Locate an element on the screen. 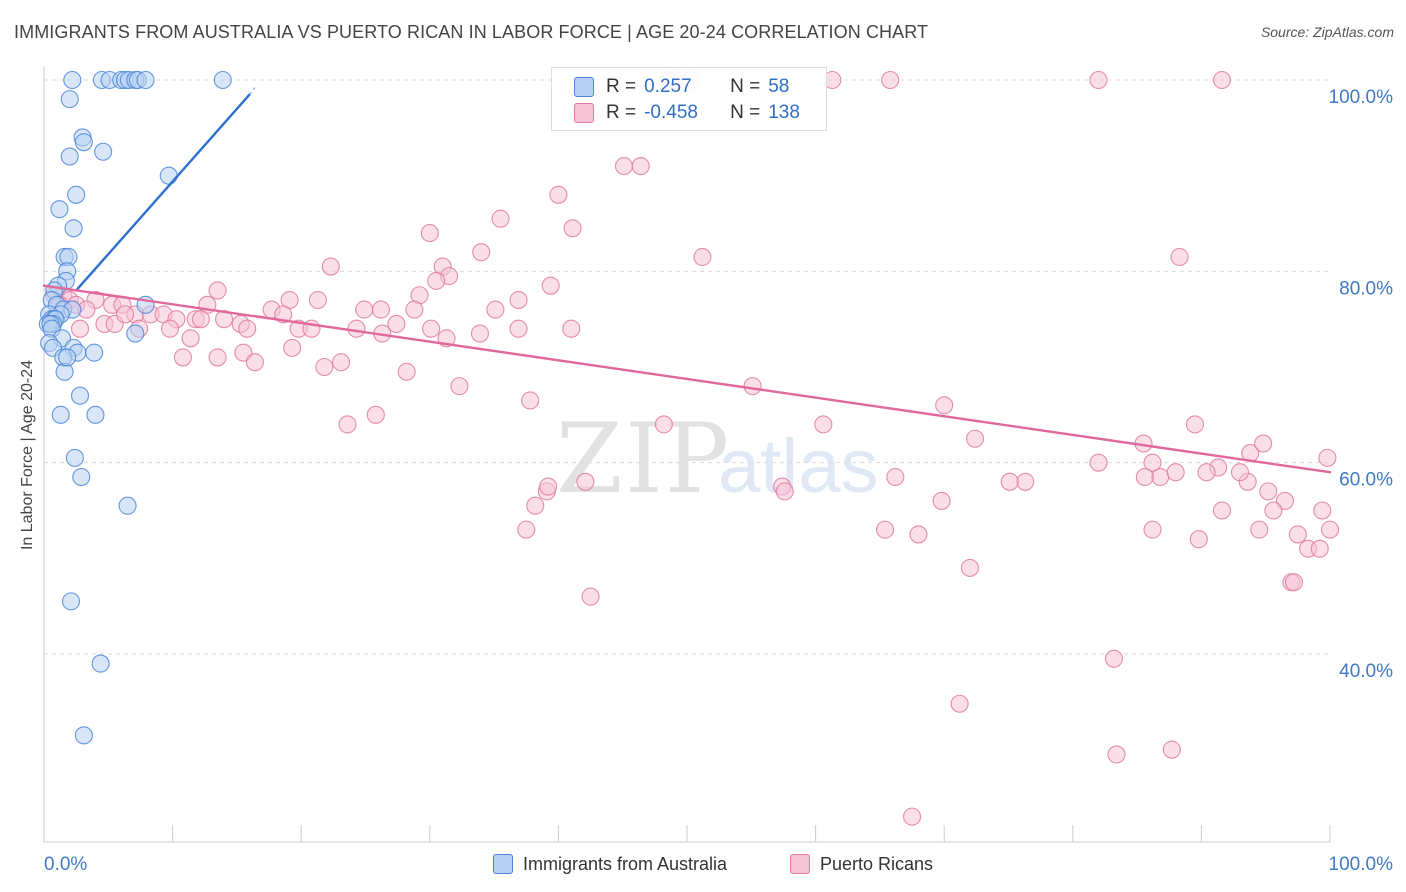  bottom-legend-label-australia: Immigrants from Australia is located at coordinates (625, 863).